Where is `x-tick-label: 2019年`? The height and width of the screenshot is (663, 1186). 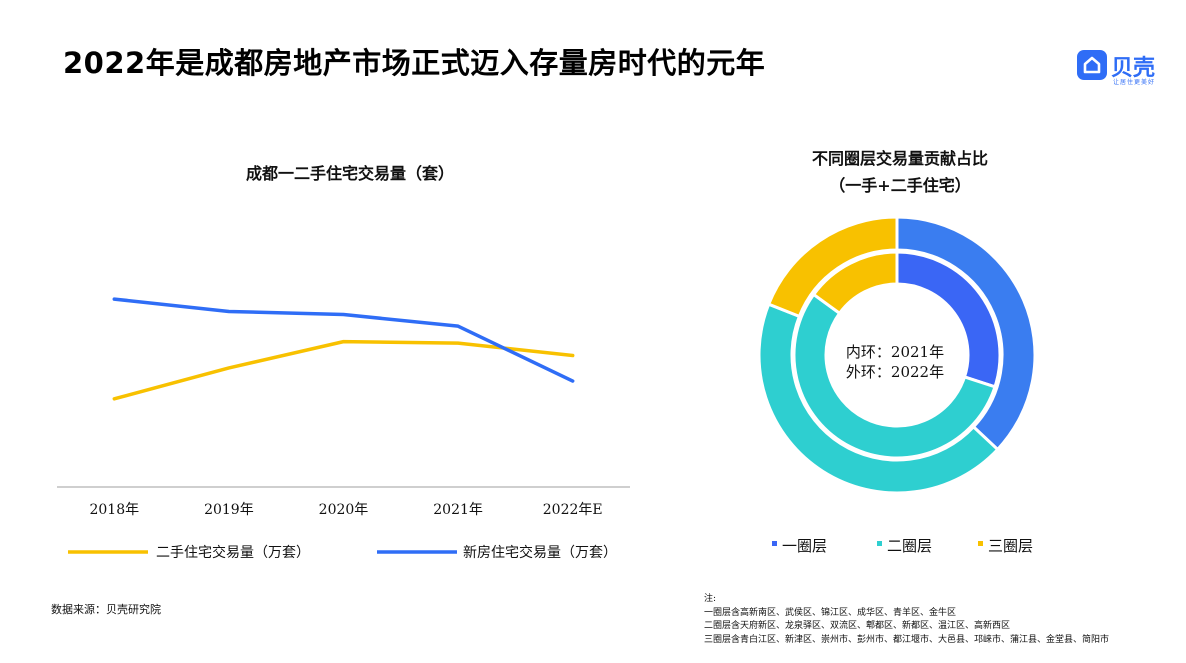 x-tick-label: 2019年 is located at coordinates (229, 510).